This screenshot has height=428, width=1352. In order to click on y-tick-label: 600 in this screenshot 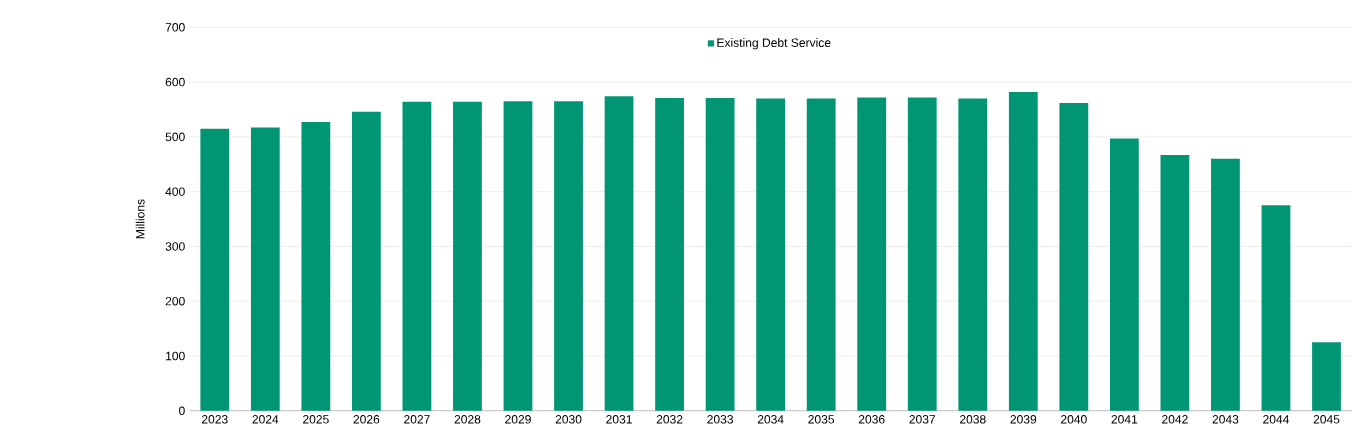, I will do `click(175, 82)`.